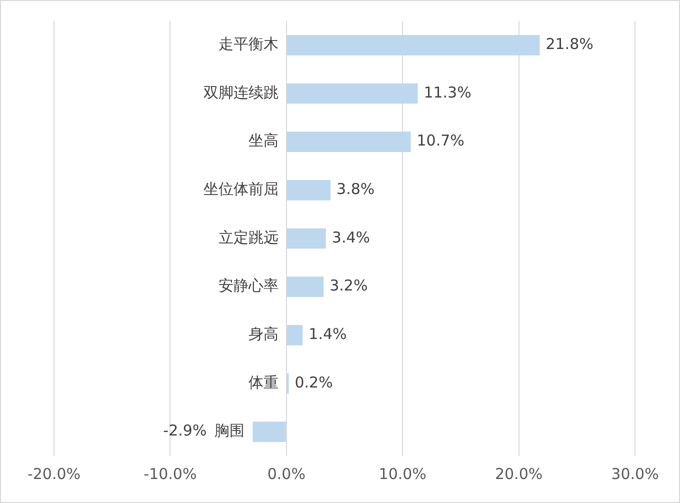  What do you see at coordinates (248, 285) in the screenshot?
I see `y-tick-label: 安静心率` at bounding box center [248, 285].